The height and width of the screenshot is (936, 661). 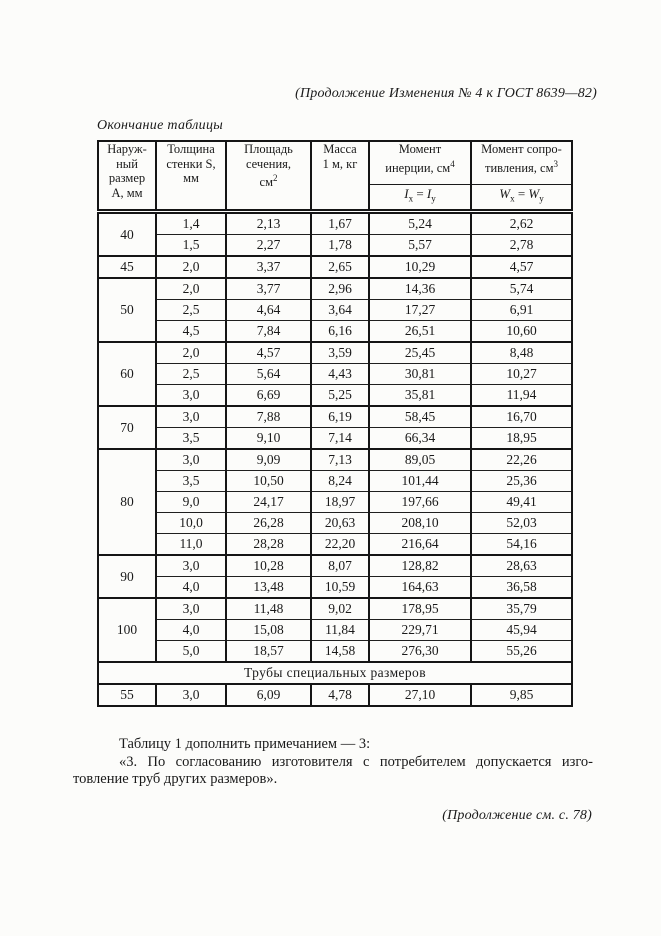 I want to click on table-row: 11,0 28,28 22,20 216,64 54,16, so click(x=335, y=544).